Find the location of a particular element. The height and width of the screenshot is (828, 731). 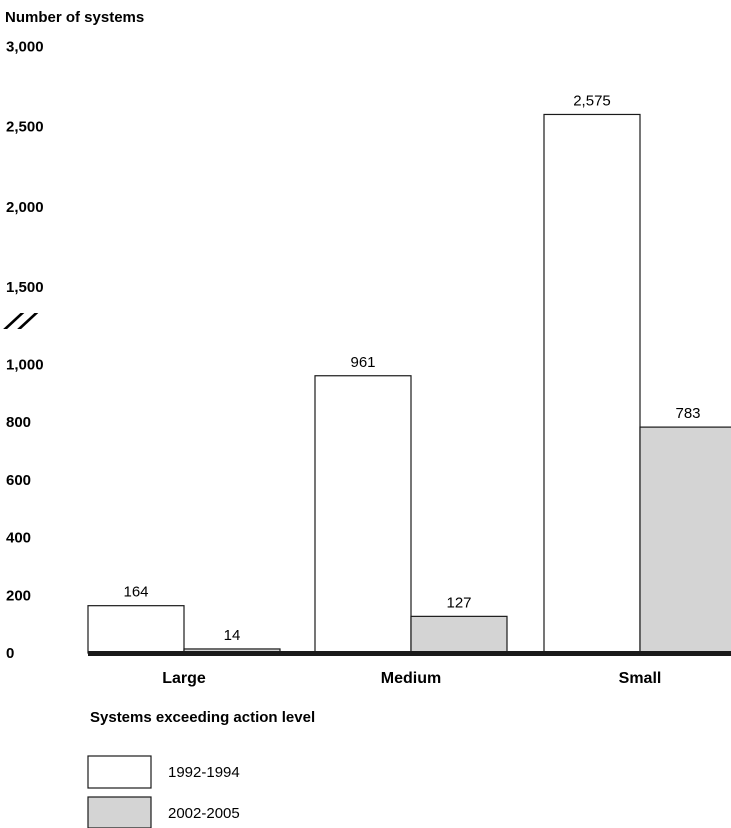

category-label-small: Small is located at coordinates (640, 678).